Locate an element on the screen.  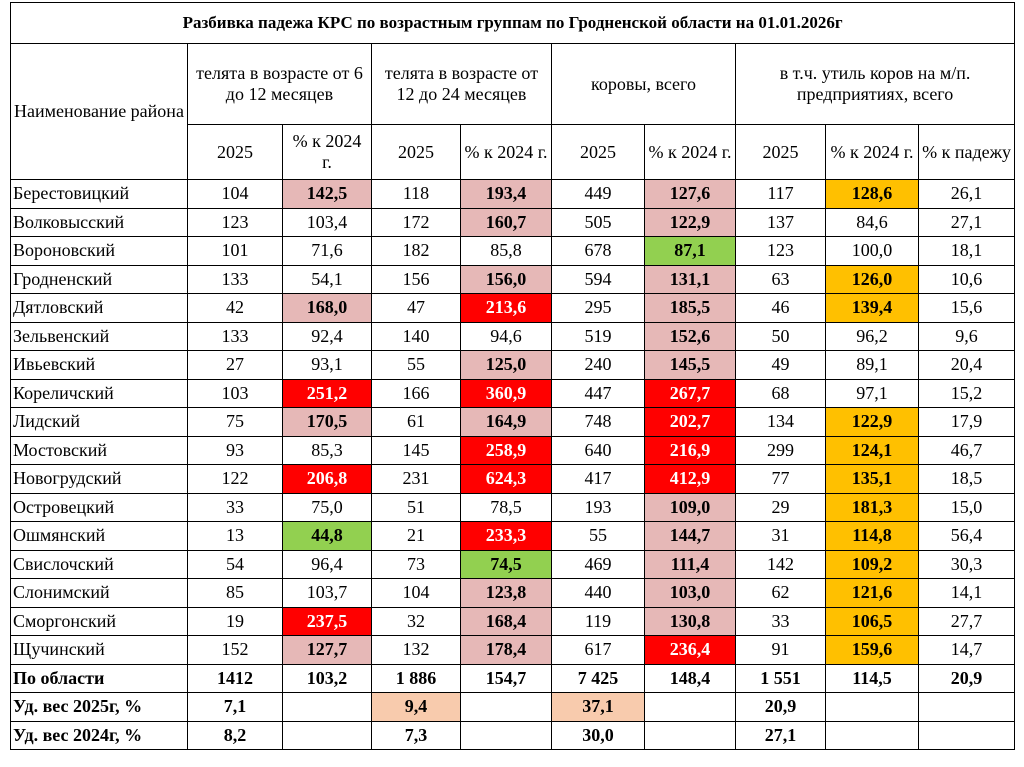
cell: 182 is located at coordinates (416, 251).